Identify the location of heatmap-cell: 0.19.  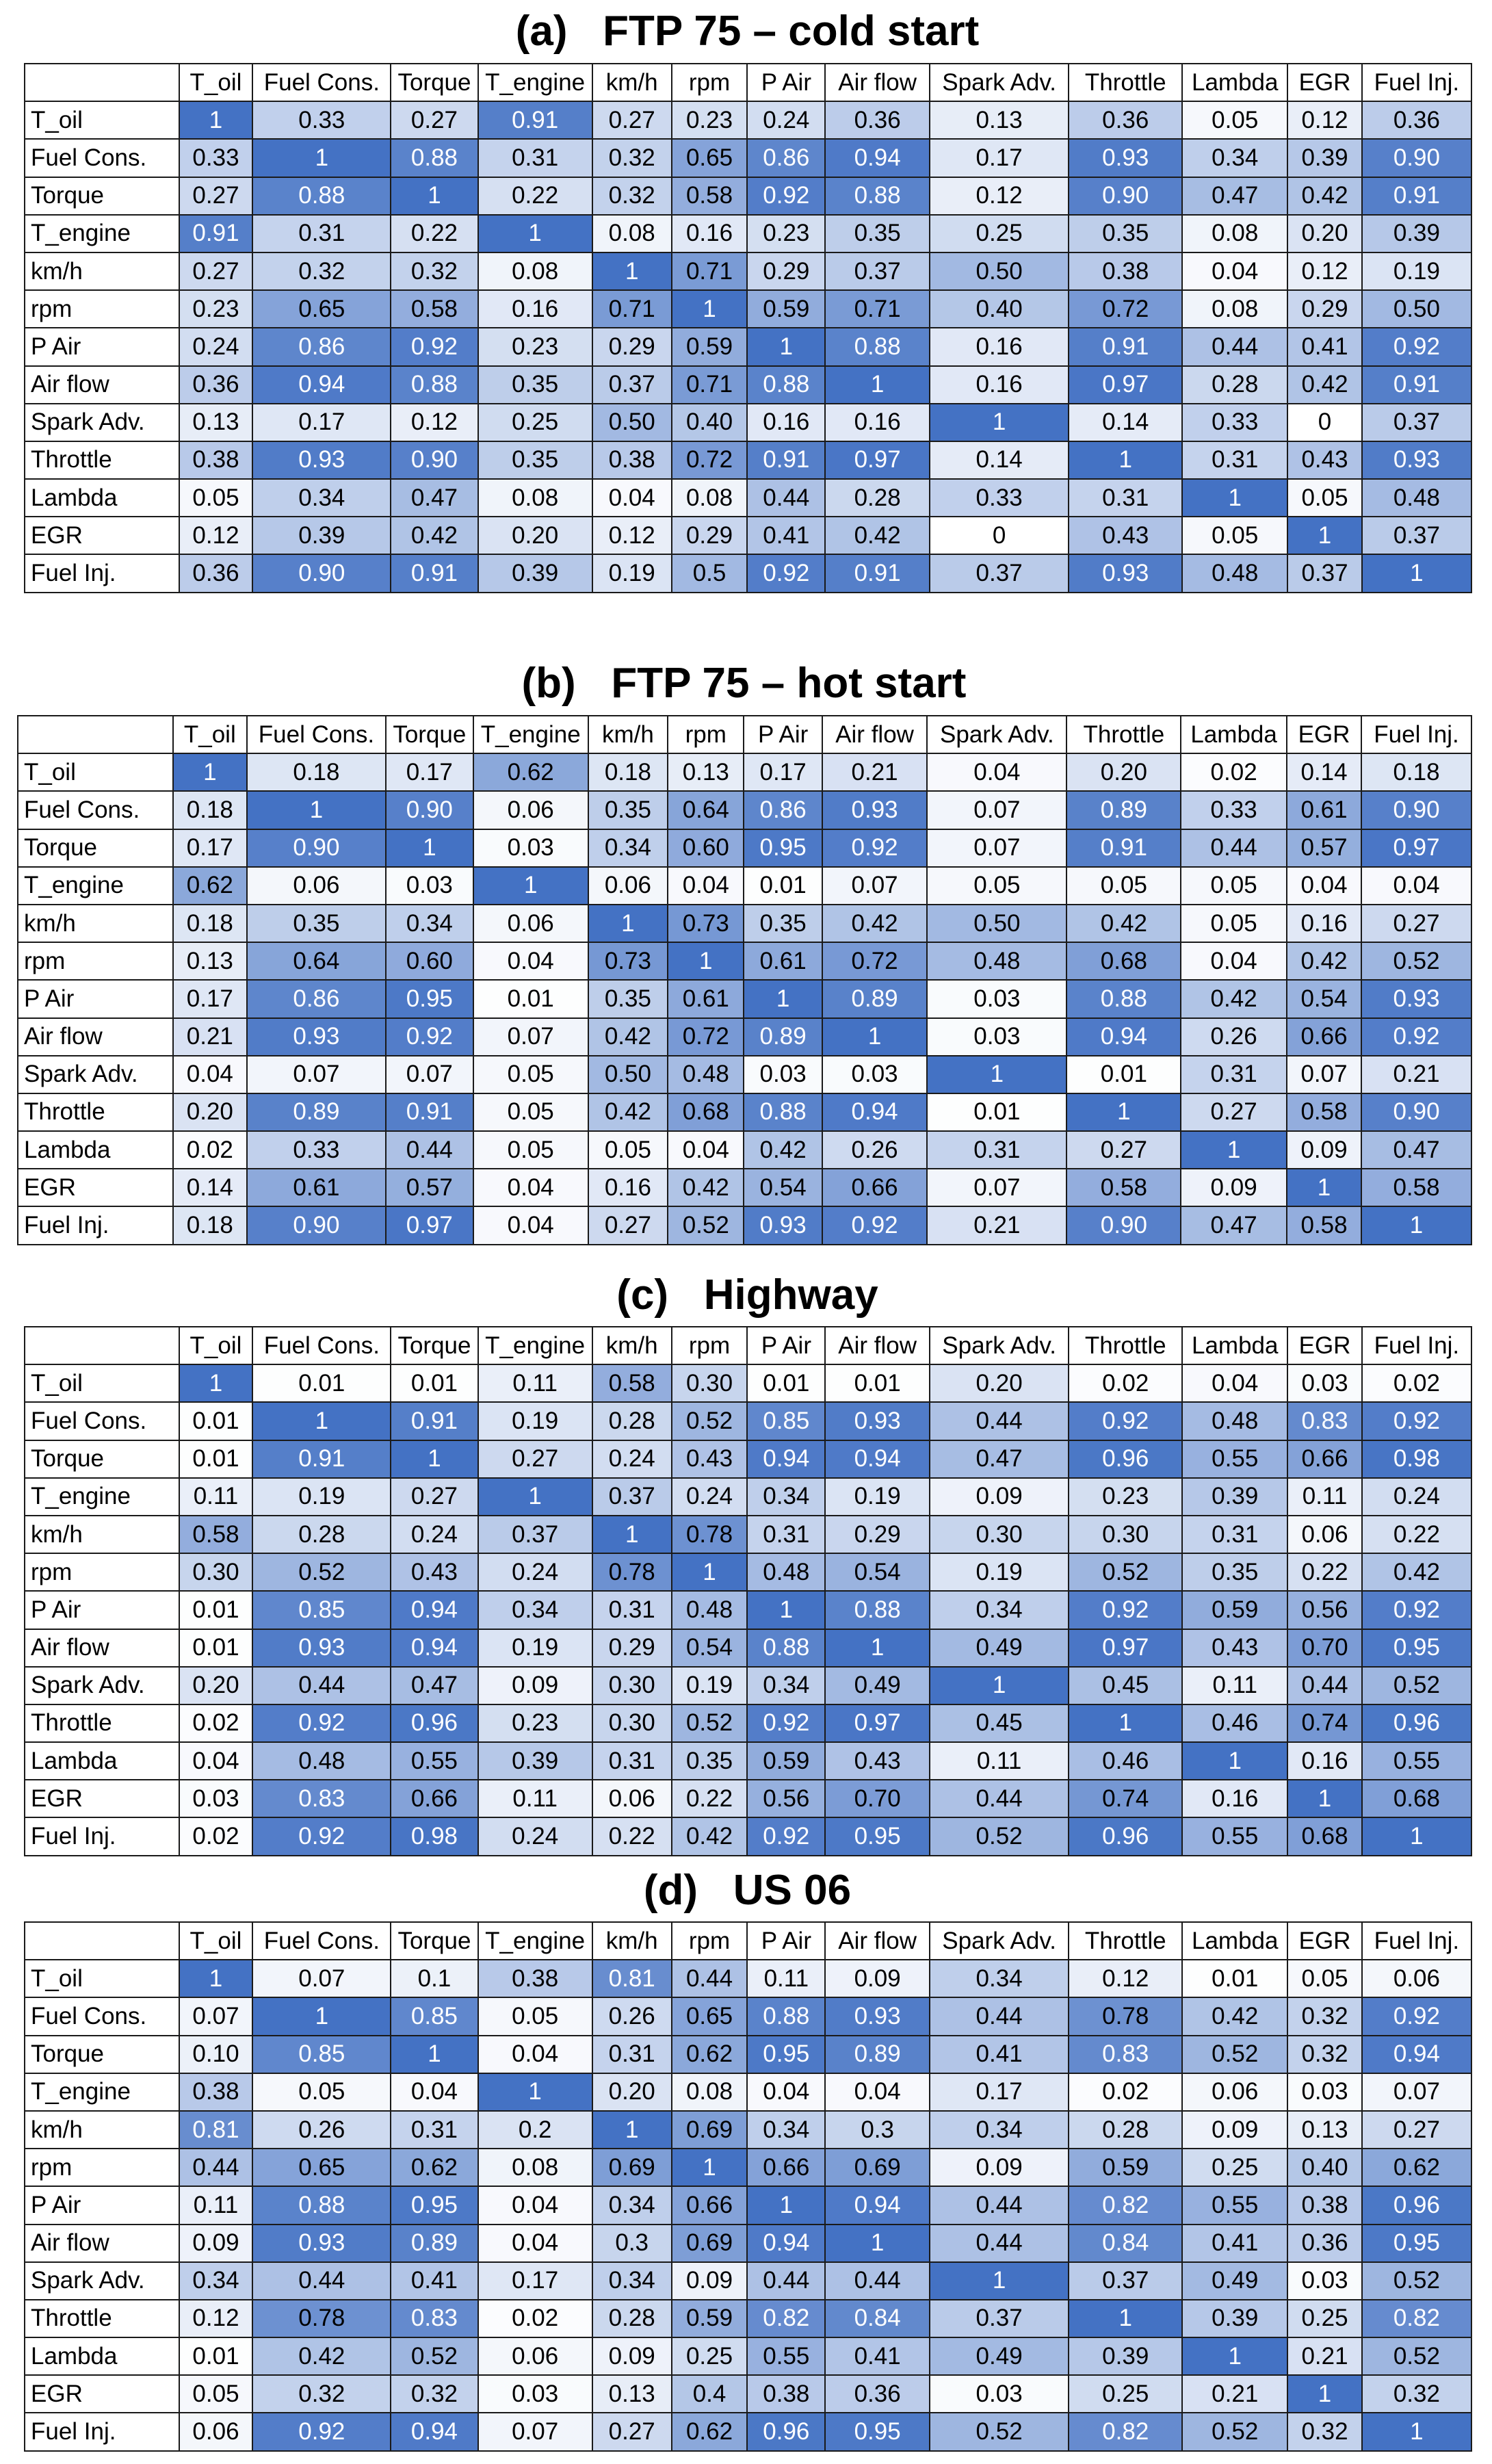
(631, 573).